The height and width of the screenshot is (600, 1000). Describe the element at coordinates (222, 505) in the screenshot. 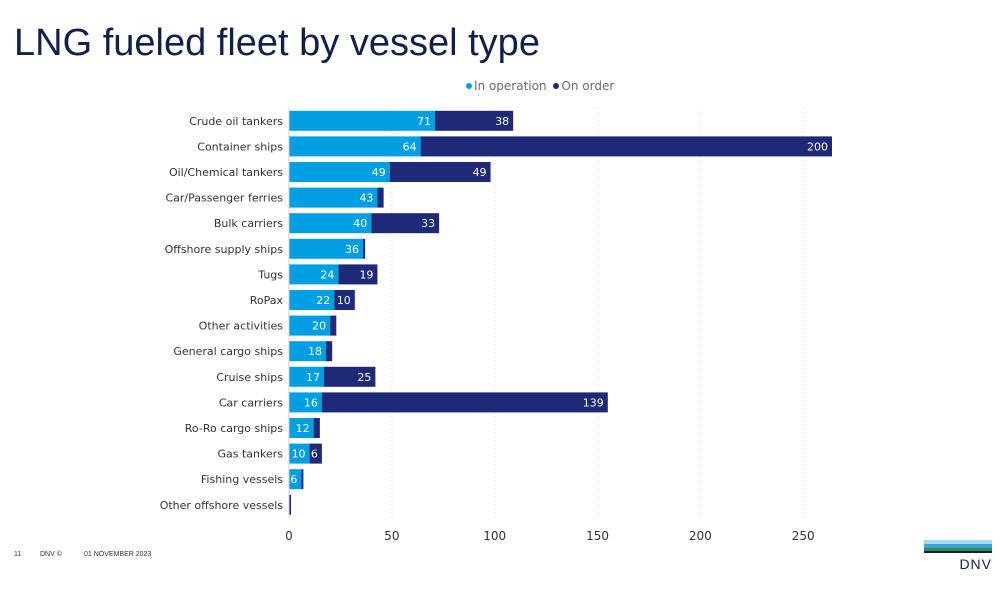

I see `y-category-label: Other offshore vessels` at that location.